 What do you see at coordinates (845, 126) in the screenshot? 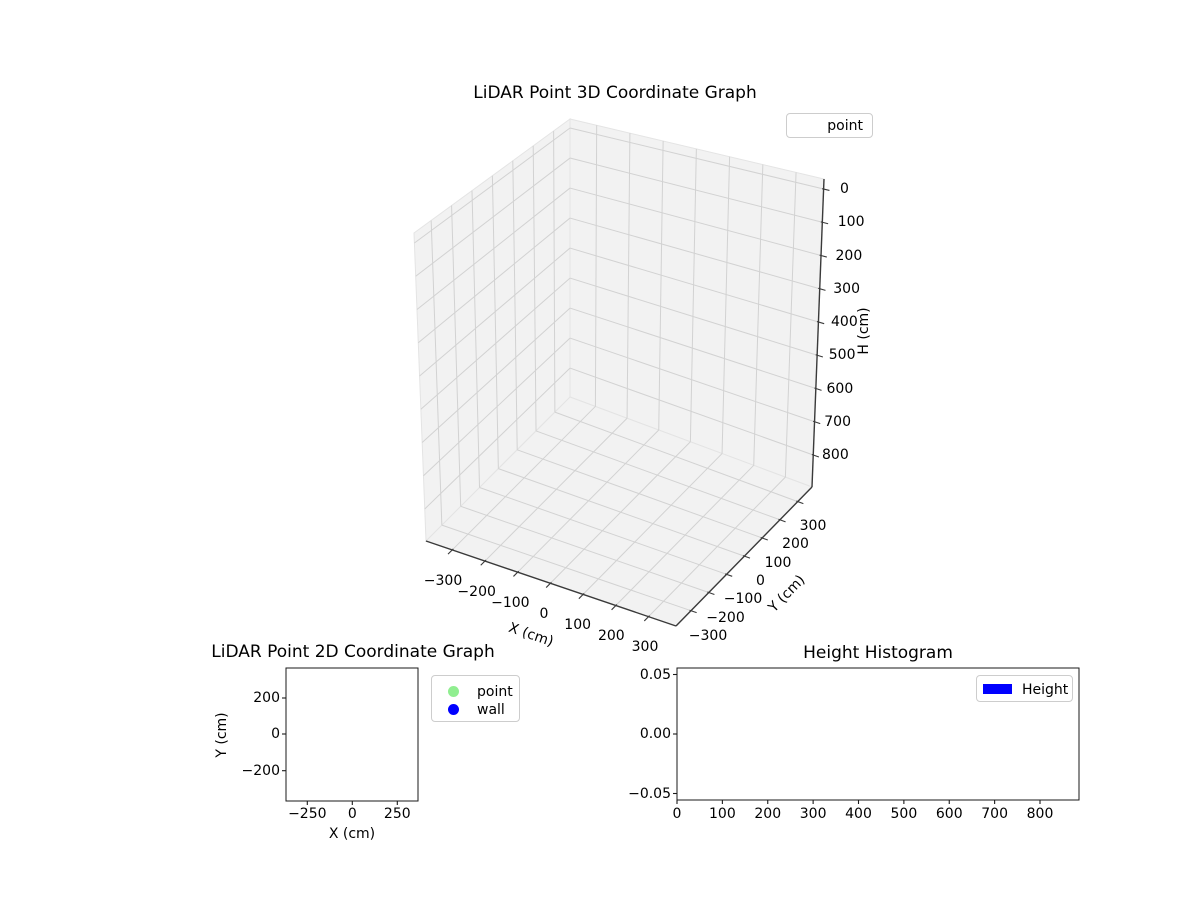
I see `plot3d-legend-point-label: point` at bounding box center [845, 126].